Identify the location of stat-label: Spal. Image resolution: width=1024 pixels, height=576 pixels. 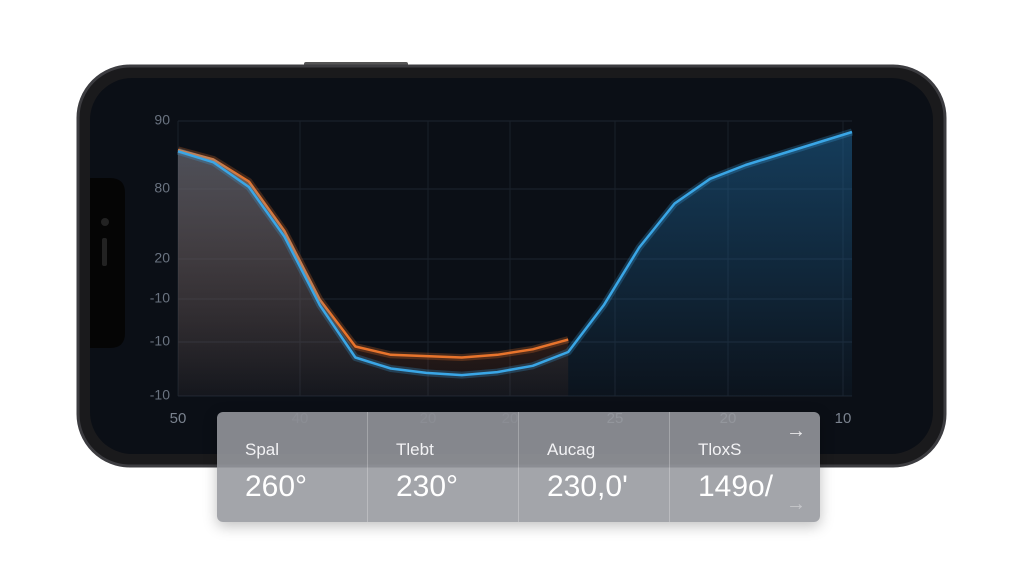
(262, 449).